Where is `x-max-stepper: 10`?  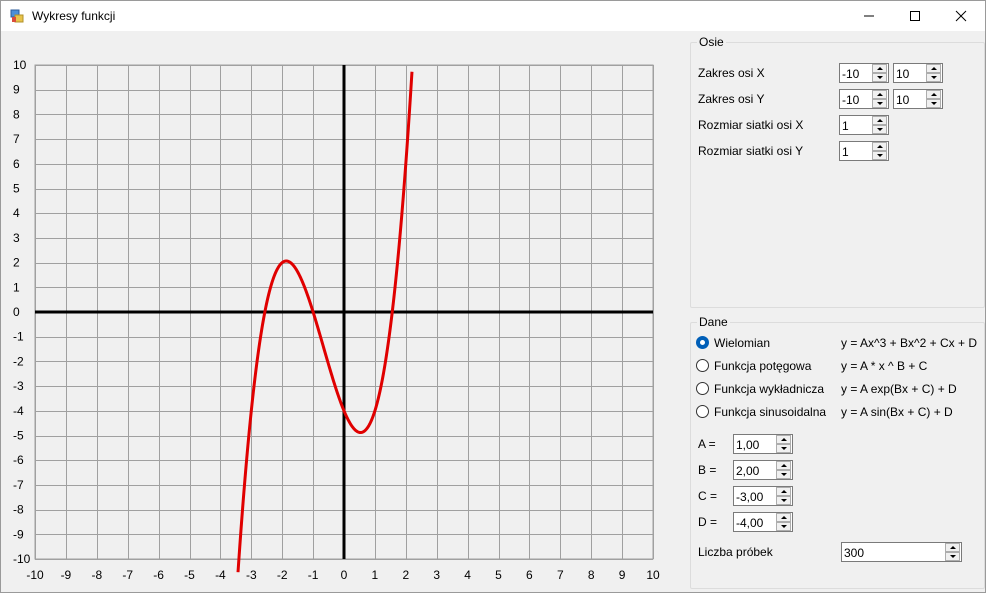
x-max-stepper: 10 is located at coordinates (918, 73).